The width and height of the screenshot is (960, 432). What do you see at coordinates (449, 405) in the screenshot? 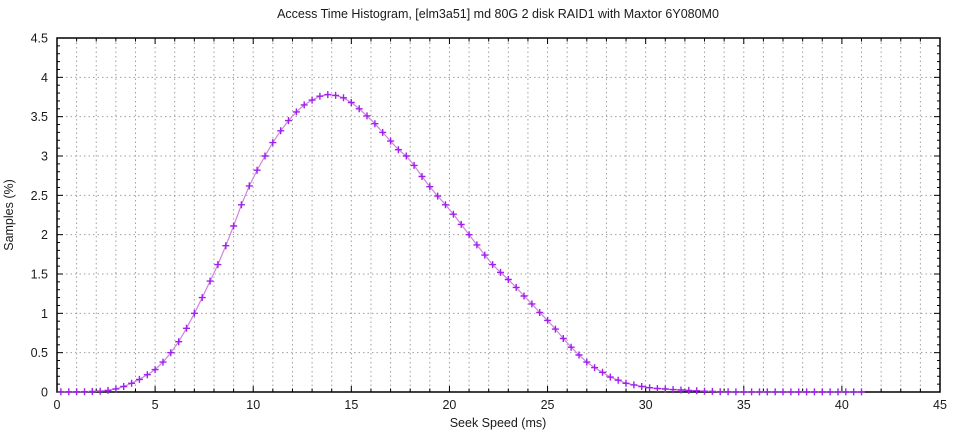
I see `x-tick-label: 20` at bounding box center [449, 405].